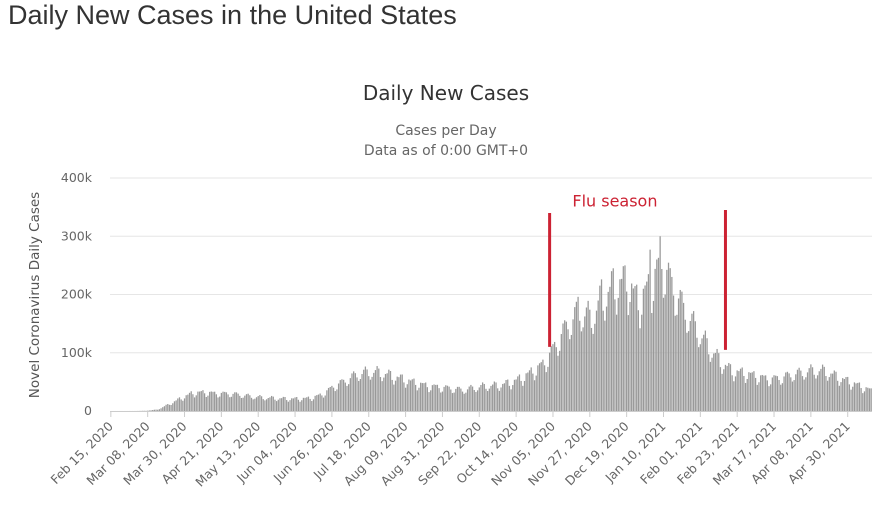 The height and width of the screenshot is (509, 887). Describe the element at coordinates (446, 151) in the screenshot. I see `chart-subtitle-line-2: Data as of 0:00 GMT+0` at that location.